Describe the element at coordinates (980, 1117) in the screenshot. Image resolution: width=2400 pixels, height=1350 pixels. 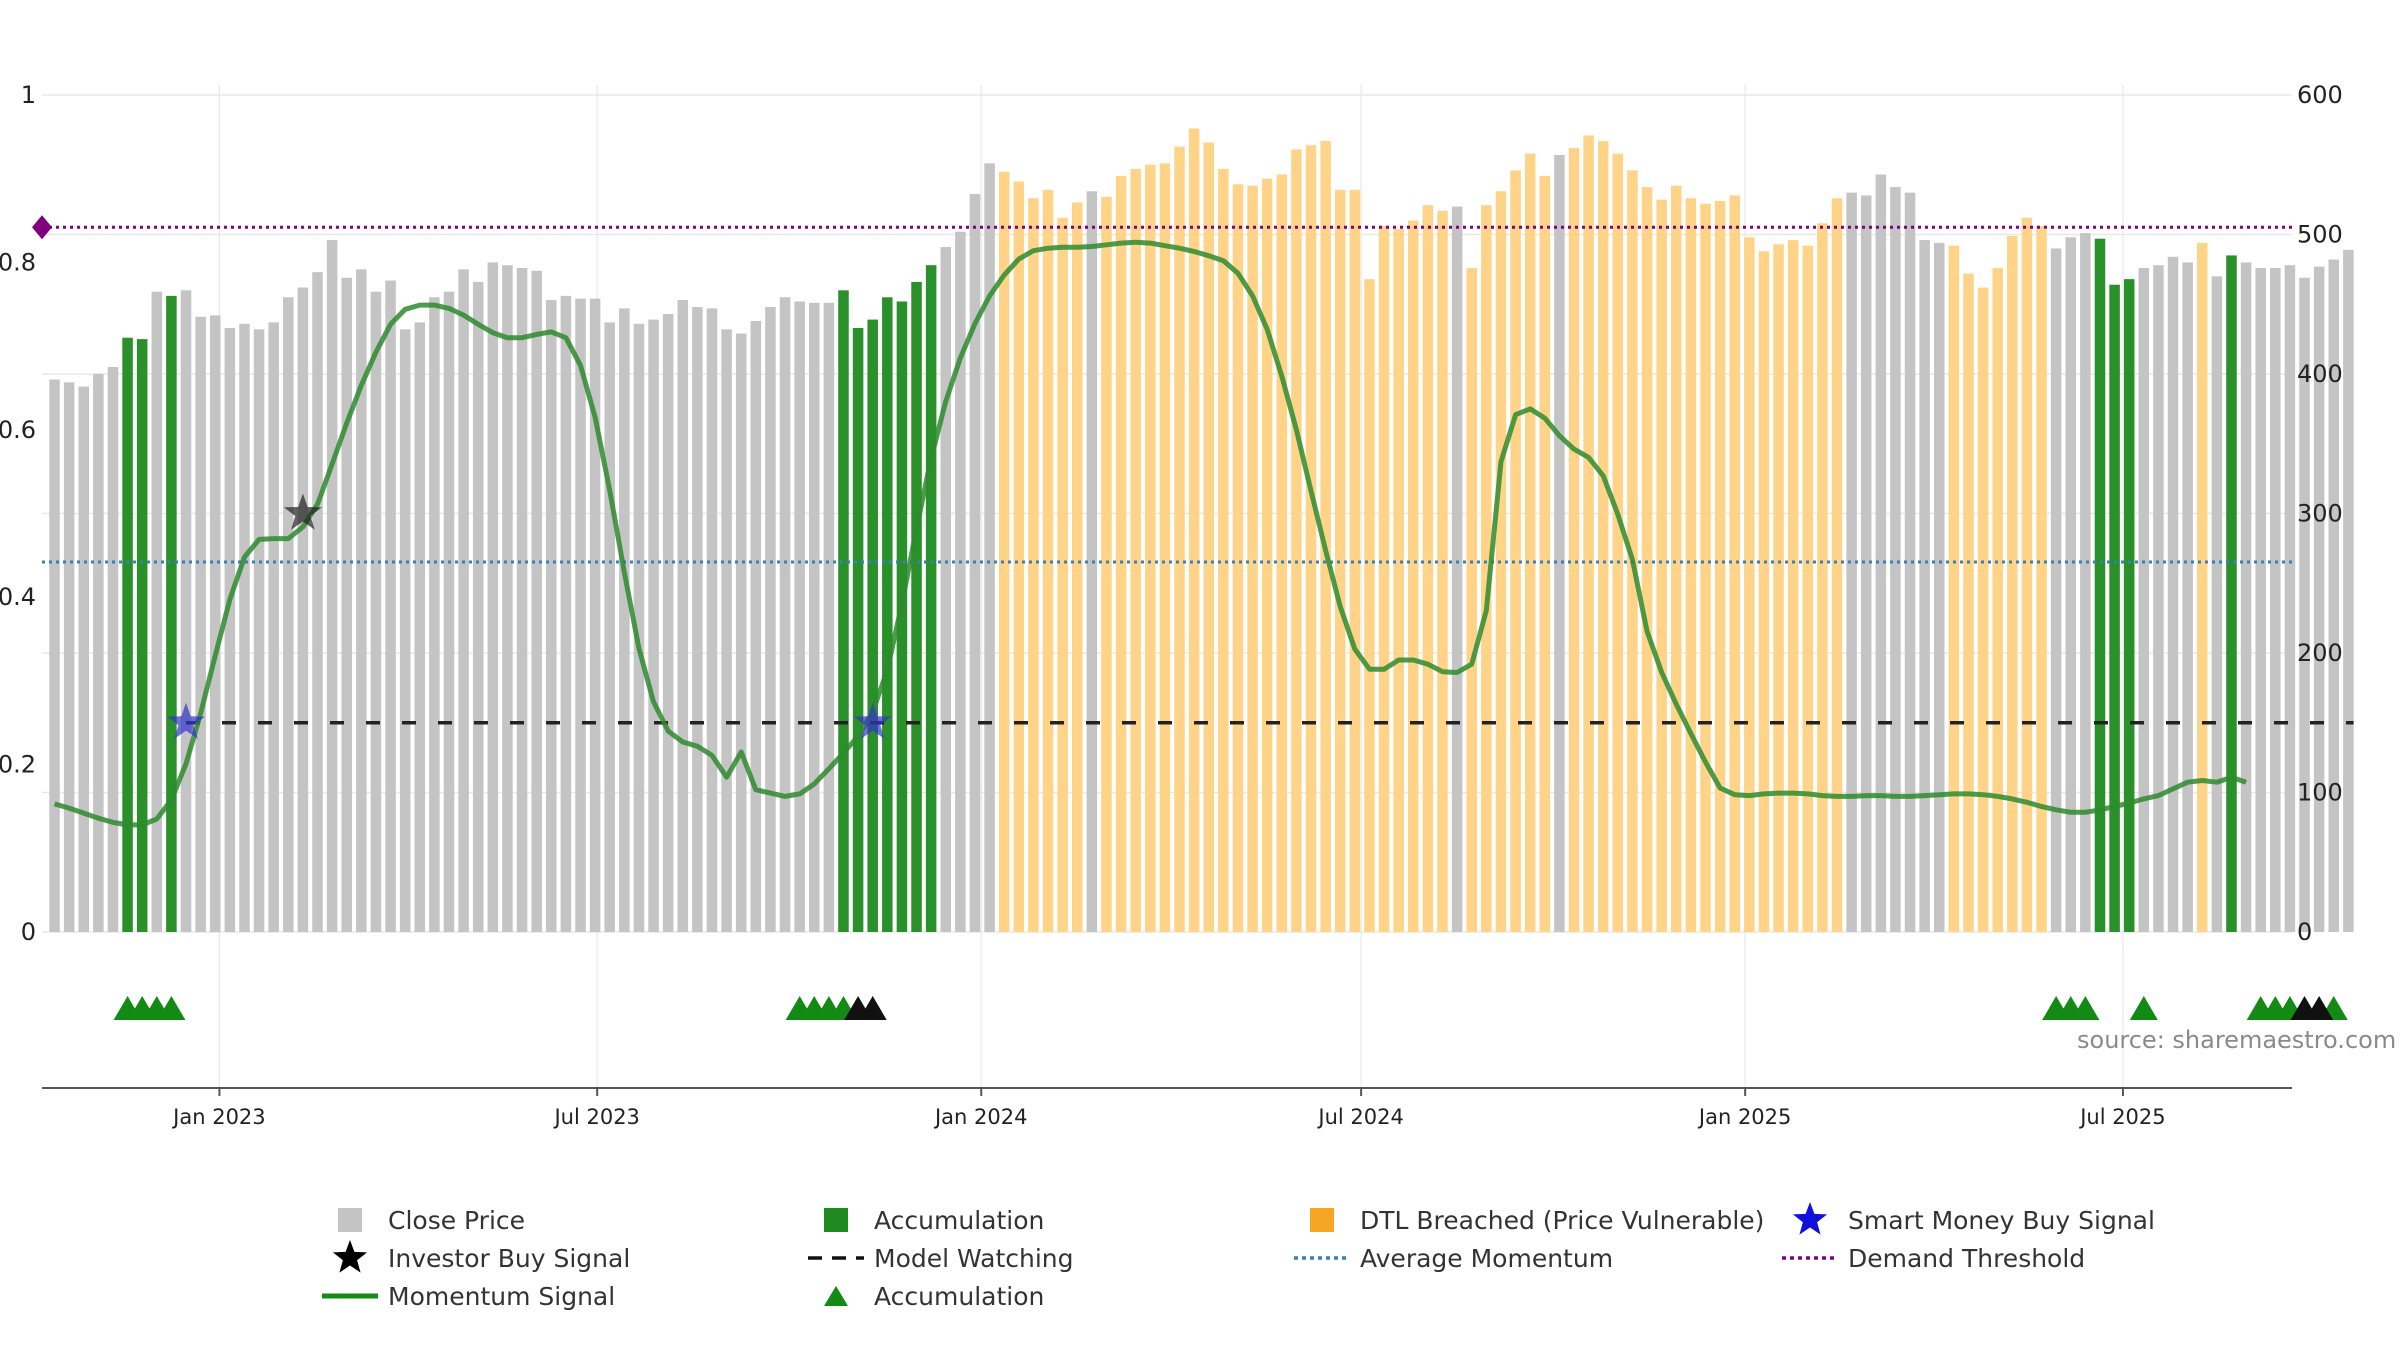
I see `x-tick-label: Jan 2024` at that location.